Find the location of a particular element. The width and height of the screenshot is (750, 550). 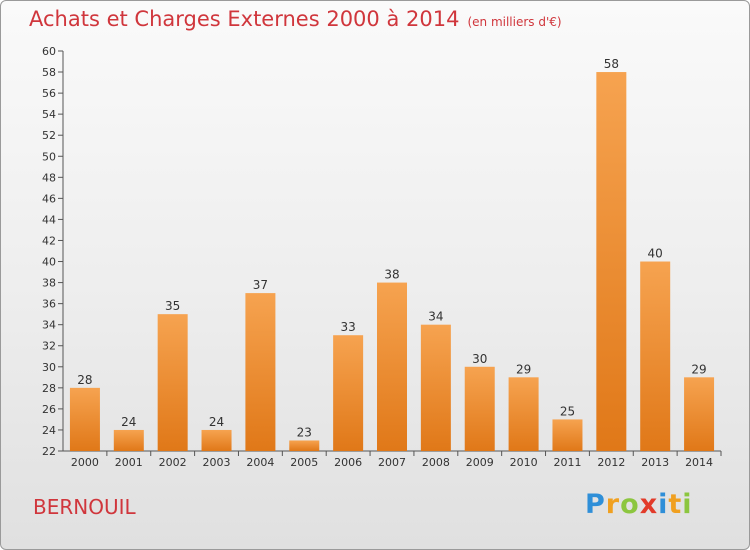

bar-value-label: 37 is located at coordinates (260, 285).